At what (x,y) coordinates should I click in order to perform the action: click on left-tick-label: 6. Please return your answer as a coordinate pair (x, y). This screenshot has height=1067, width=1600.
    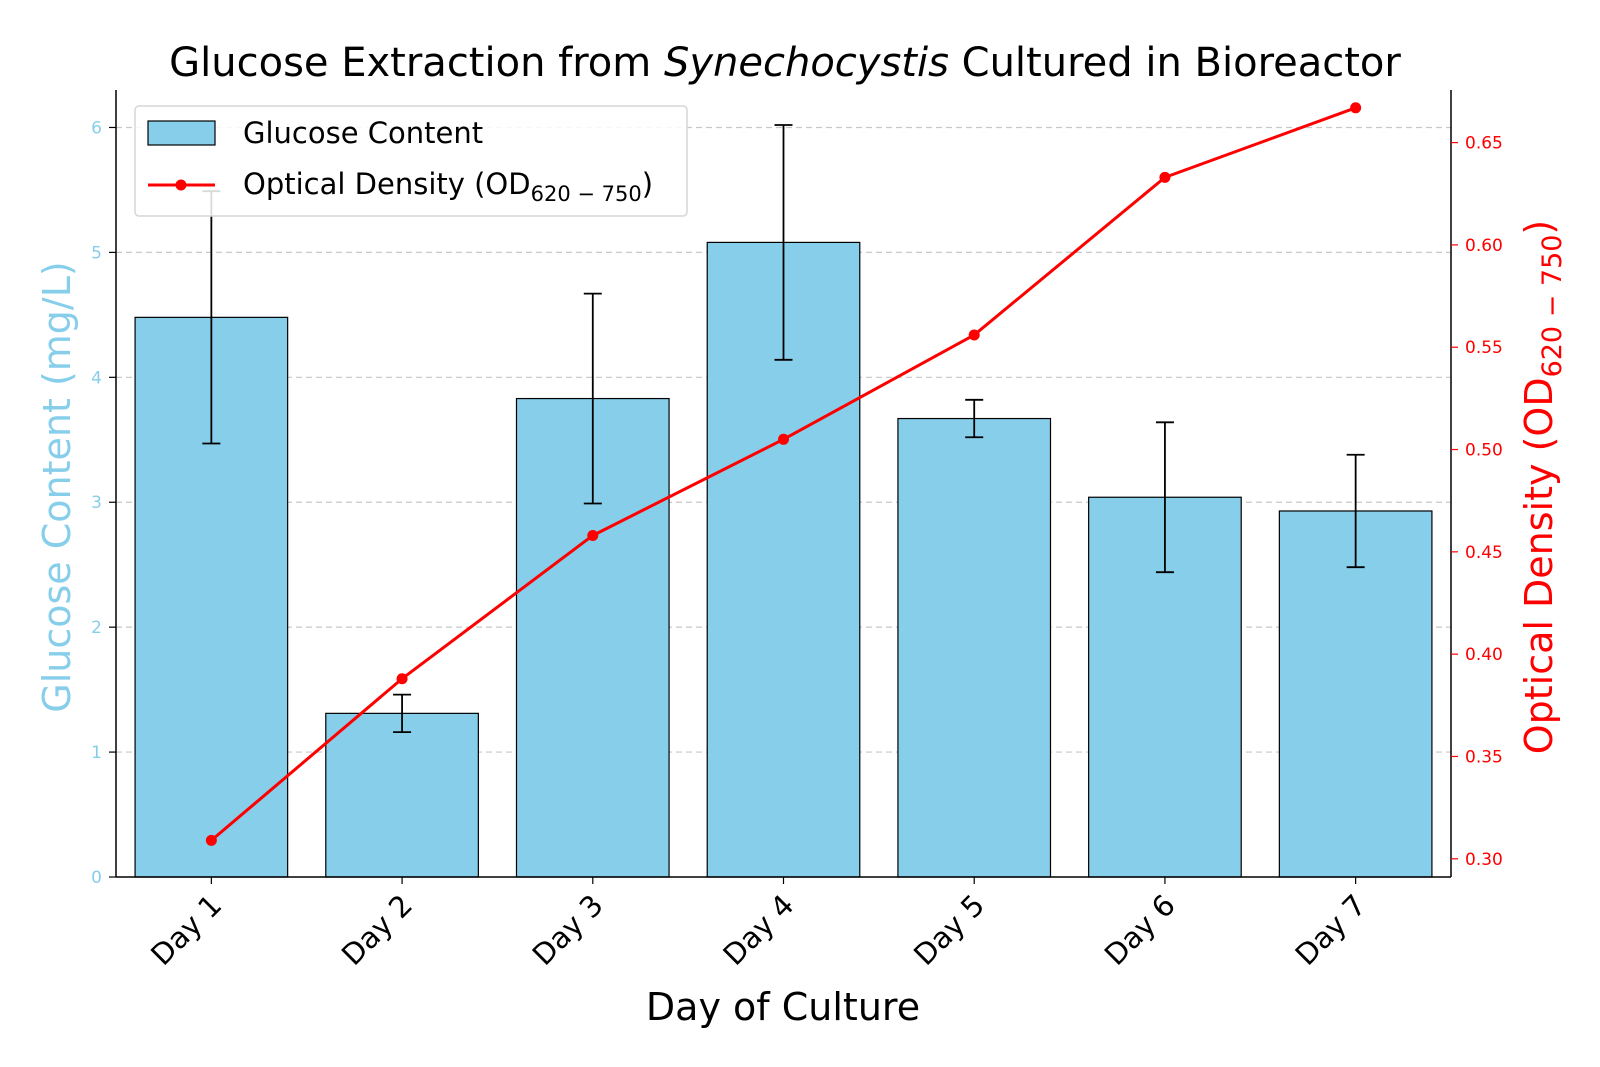
    Looking at the image, I should click on (96, 128).